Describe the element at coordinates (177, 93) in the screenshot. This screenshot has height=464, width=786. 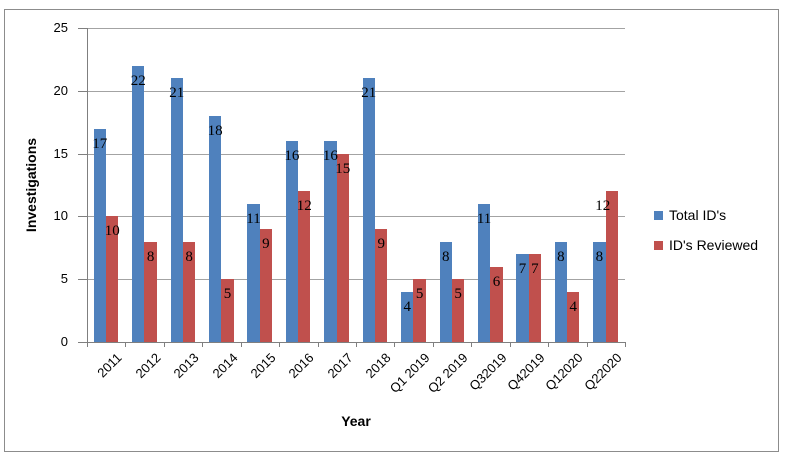
I see `data-label-total-id-s-2013: 21` at that location.